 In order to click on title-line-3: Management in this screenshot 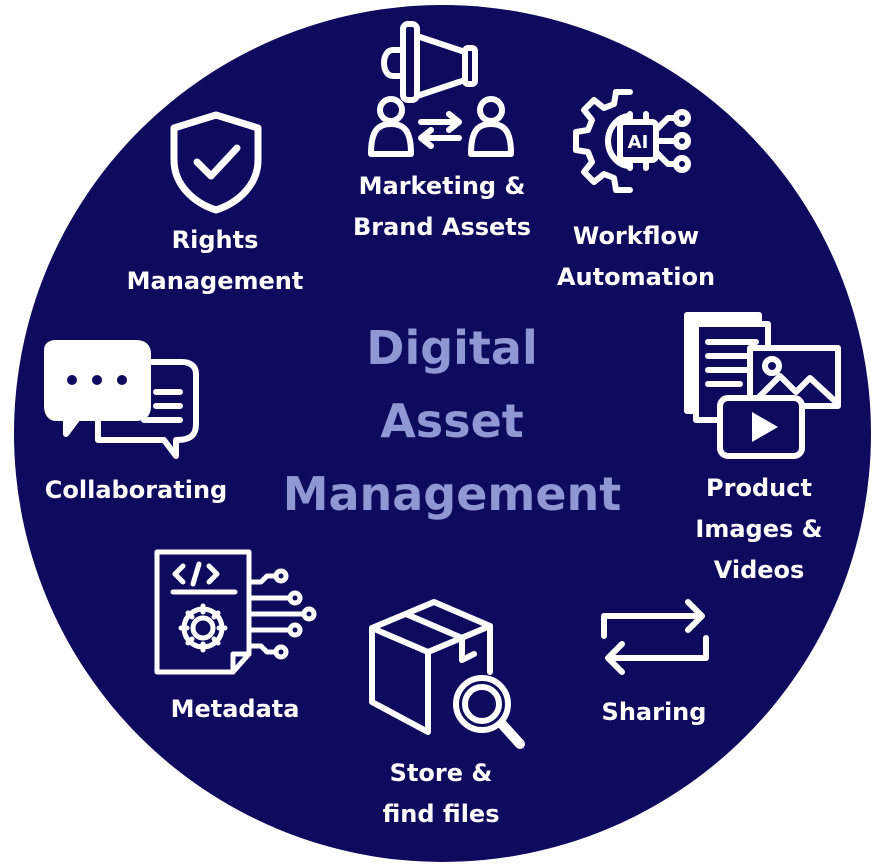, I will do `click(452, 494)`.